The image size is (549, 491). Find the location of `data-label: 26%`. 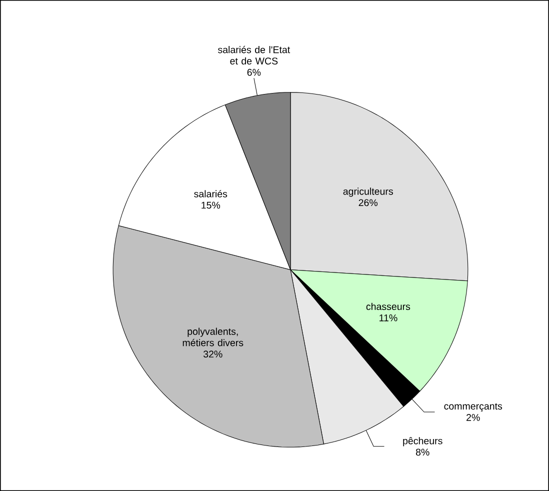

data-label: 26% is located at coordinates (368, 202).